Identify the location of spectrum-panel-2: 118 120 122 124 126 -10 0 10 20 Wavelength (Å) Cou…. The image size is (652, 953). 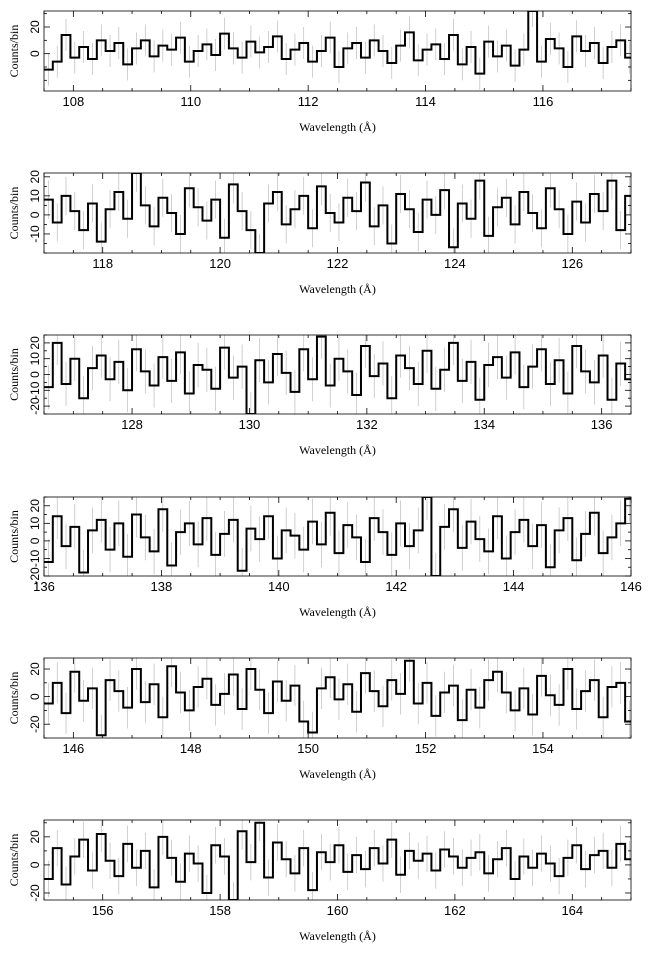
(319, 233).